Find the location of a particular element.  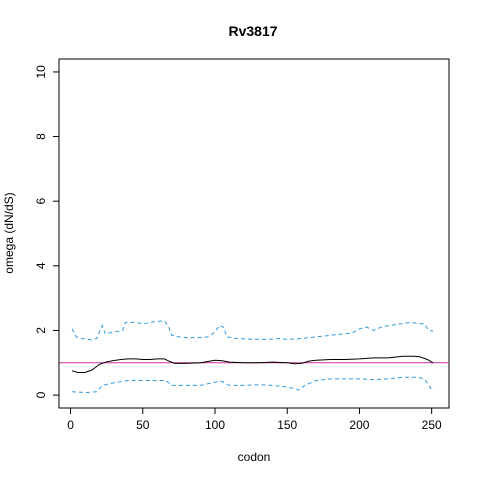

series-line-lower-bound is located at coordinates (252, 385).